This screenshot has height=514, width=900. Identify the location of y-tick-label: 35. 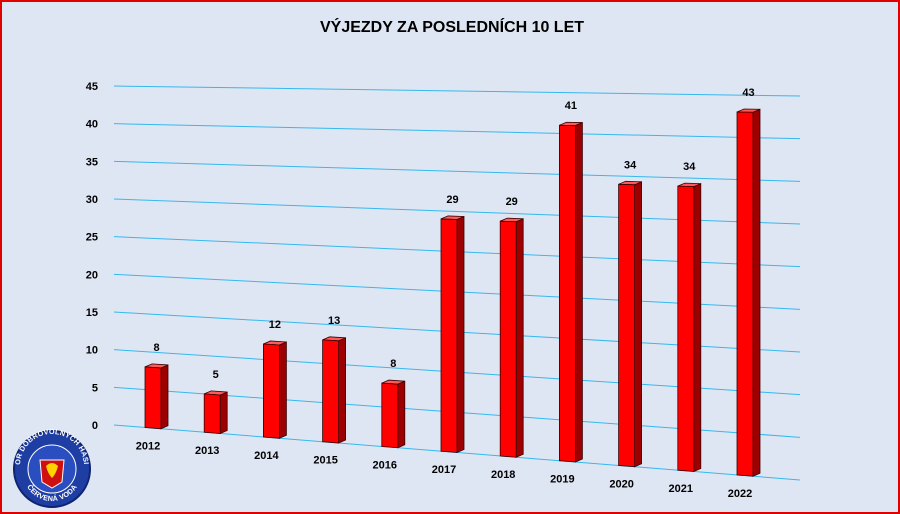
(92, 162).